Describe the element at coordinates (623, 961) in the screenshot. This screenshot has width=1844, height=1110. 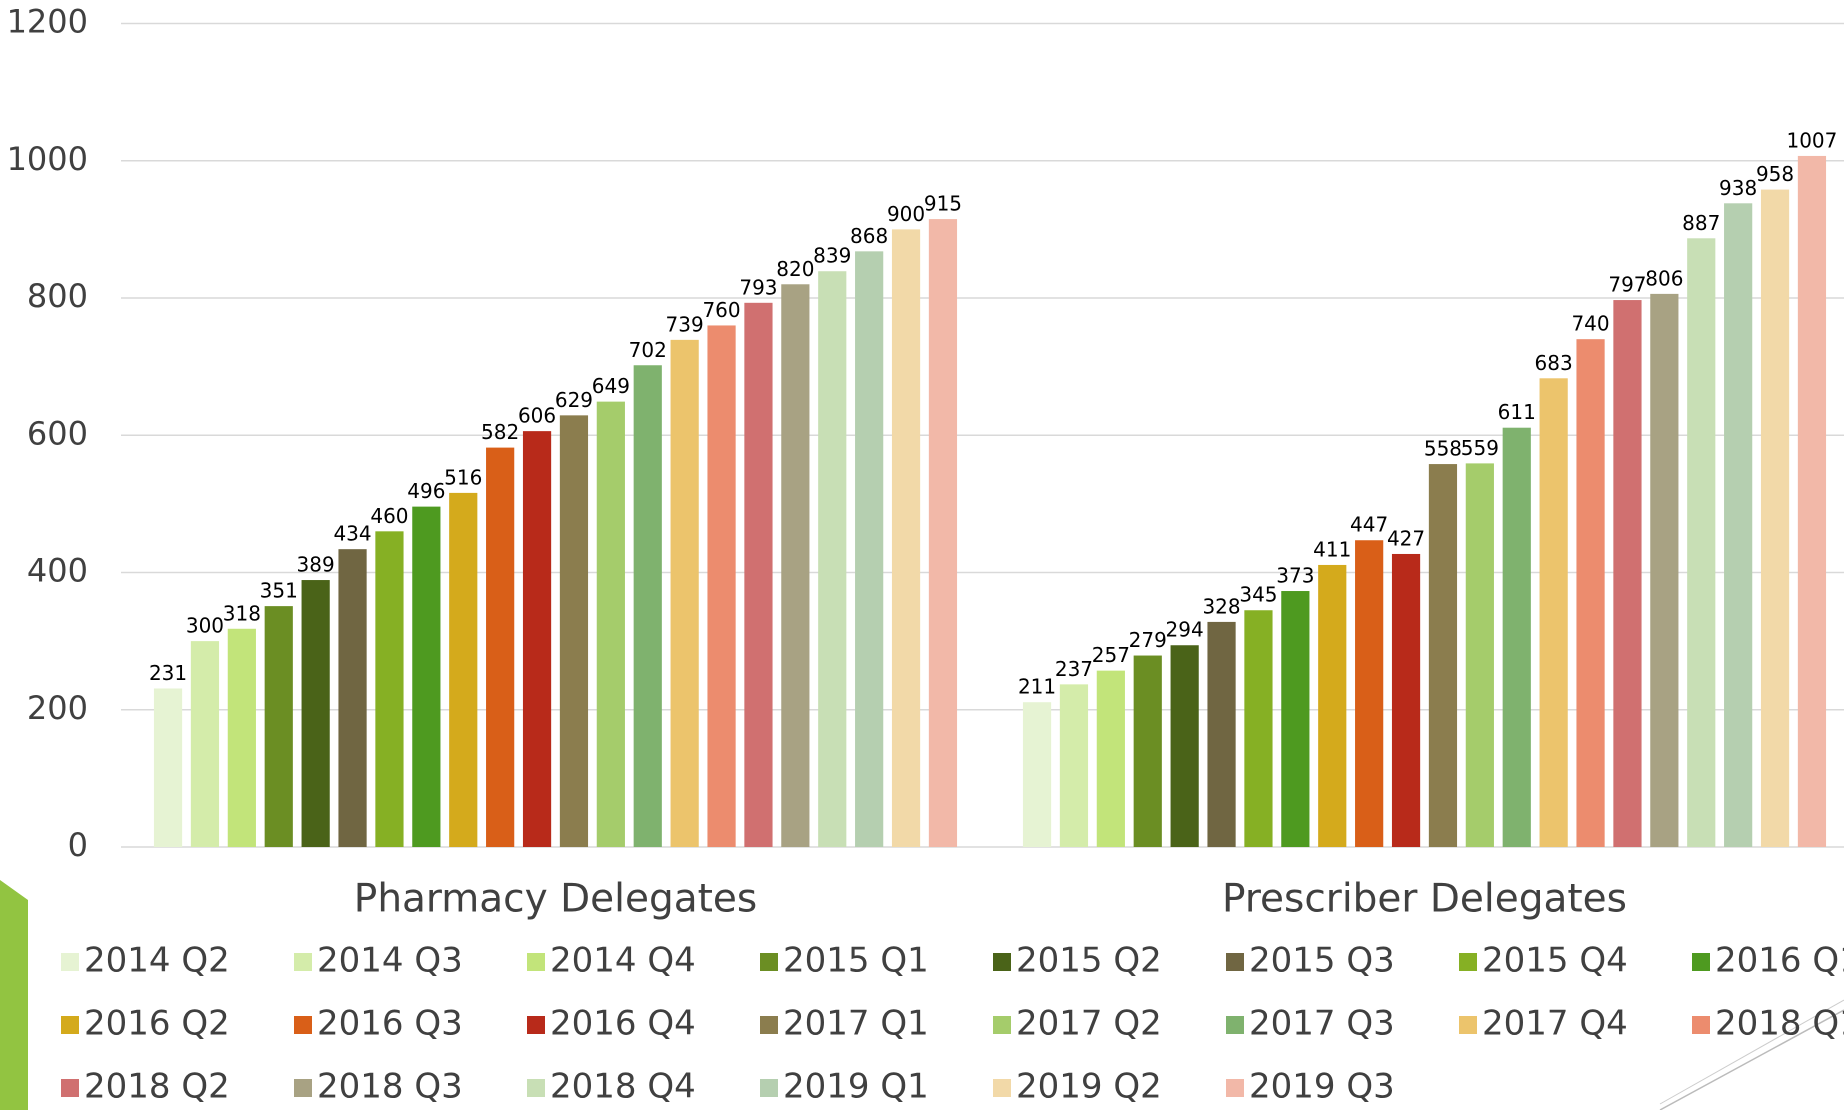
I see `legend-label: 2014 Q4` at that location.